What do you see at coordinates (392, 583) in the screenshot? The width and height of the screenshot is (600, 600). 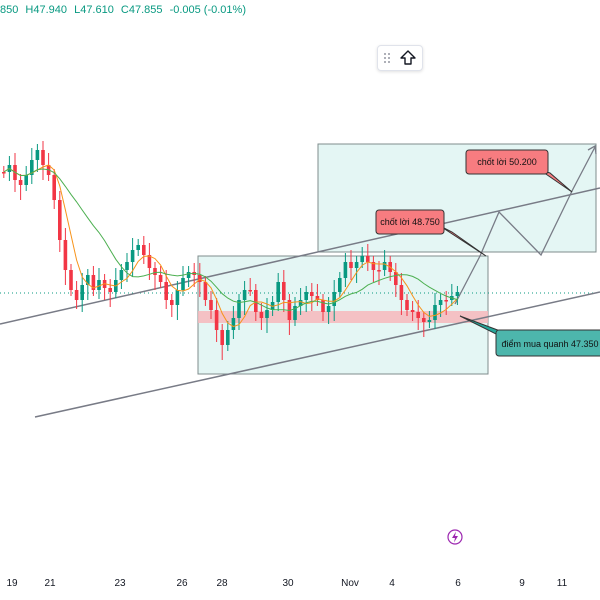 I see `x-tick-label: 4` at bounding box center [392, 583].